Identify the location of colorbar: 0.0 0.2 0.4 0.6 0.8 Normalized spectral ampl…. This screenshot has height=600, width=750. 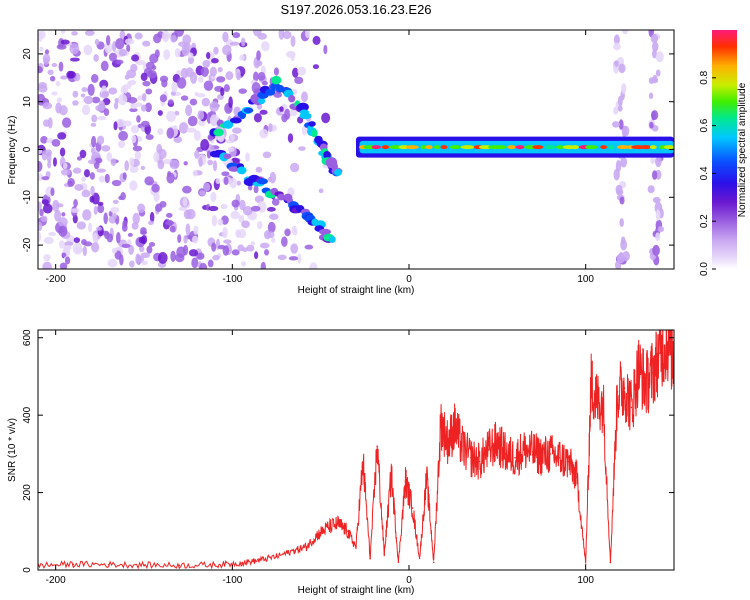
(723, 153).